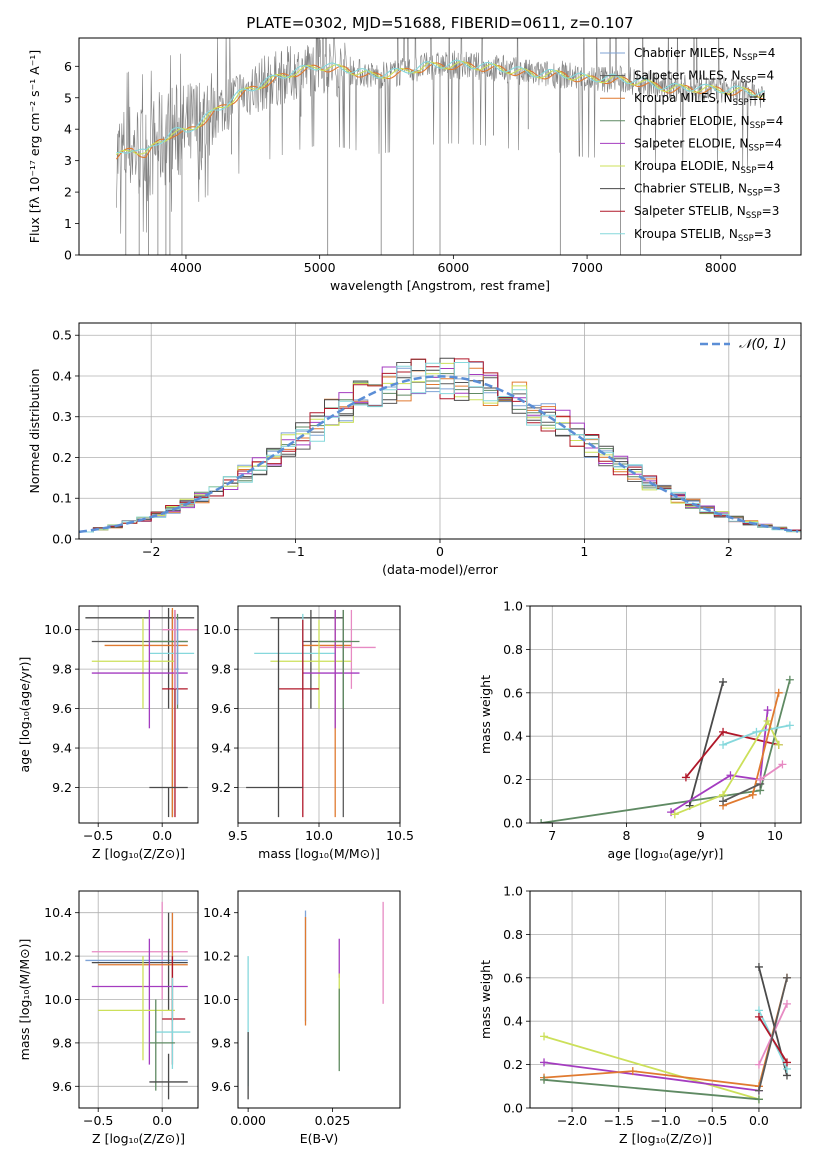  What do you see at coordinates (762, 344) in the screenshot?
I see `legend-entry: 𝒩(0, 1)` at bounding box center [762, 344].